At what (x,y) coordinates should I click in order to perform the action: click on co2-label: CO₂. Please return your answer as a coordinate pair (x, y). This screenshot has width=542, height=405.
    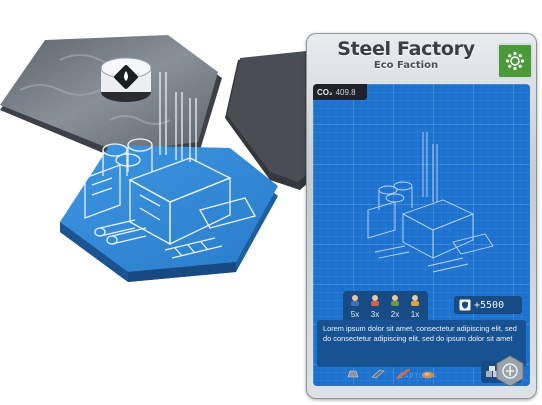
    Looking at the image, I should click on (325, 92).